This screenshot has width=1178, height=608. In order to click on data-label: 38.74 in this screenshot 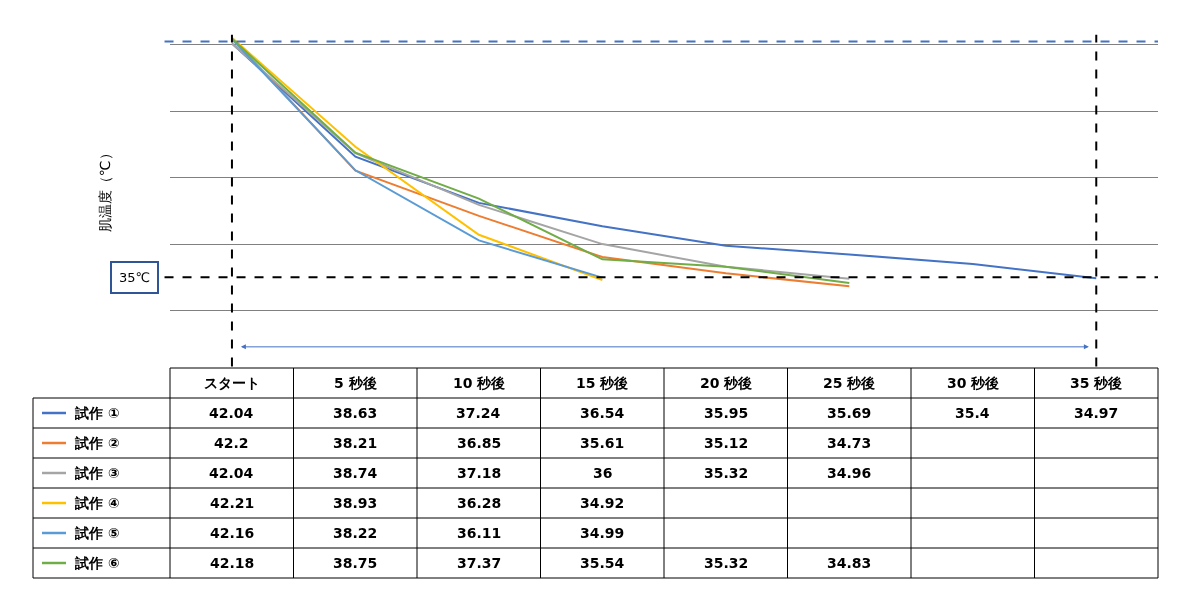, I will do `click(355, 473)`.